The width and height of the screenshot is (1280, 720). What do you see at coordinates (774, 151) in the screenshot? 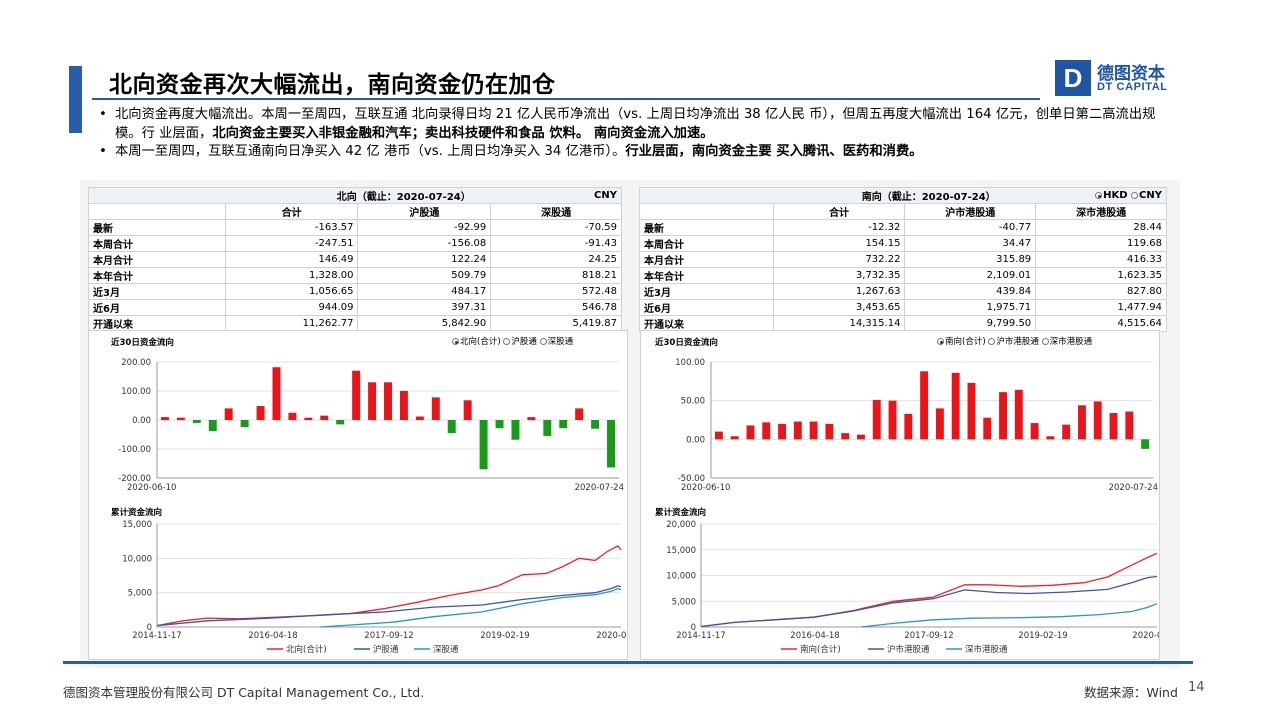
I see `bullet-2-bold: 行业层面，南向资金主要 买入腾讯、医药和消费。` at bounding box center [774, 151].